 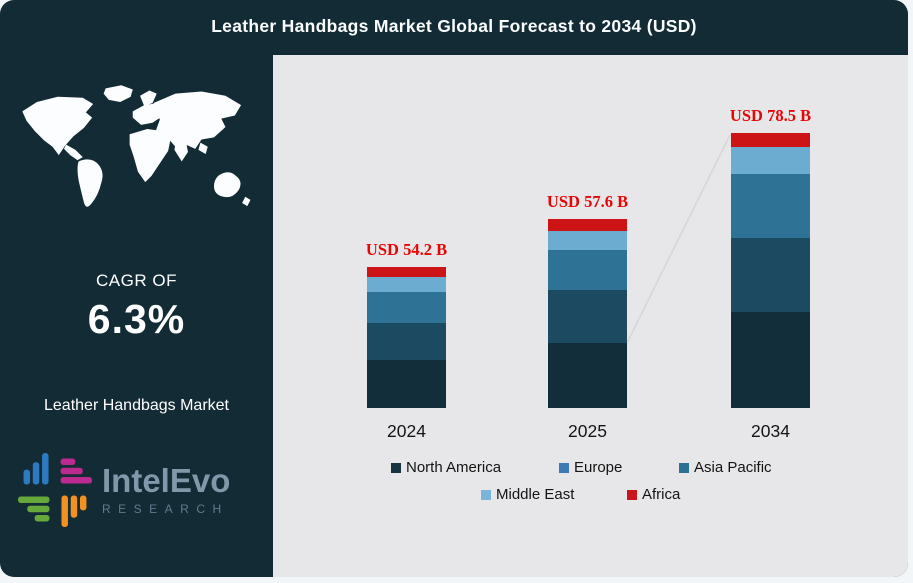 What do you see at coordinates (406, 431) in the screenshot?
I see `x-axis-label: 2024` at bounding box center [406, 431].